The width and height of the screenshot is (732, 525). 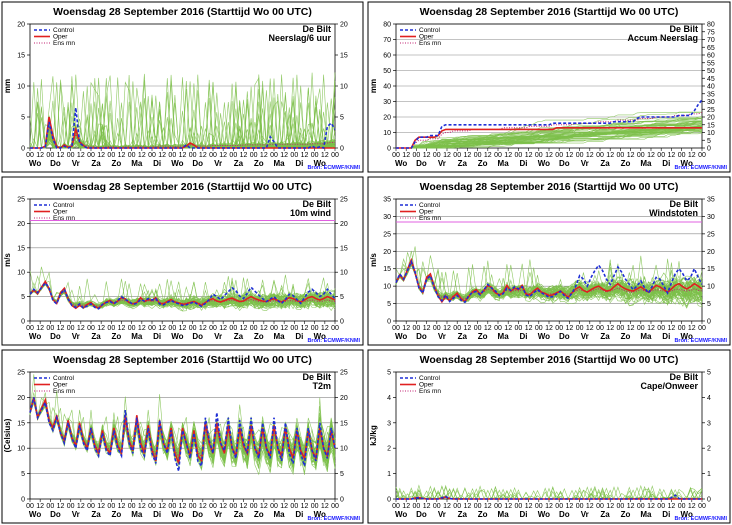 What do you see at coordinates (430, 43) in the screenshot?
I see `legend-label: Ens mn` at bounding box center [430, 43].